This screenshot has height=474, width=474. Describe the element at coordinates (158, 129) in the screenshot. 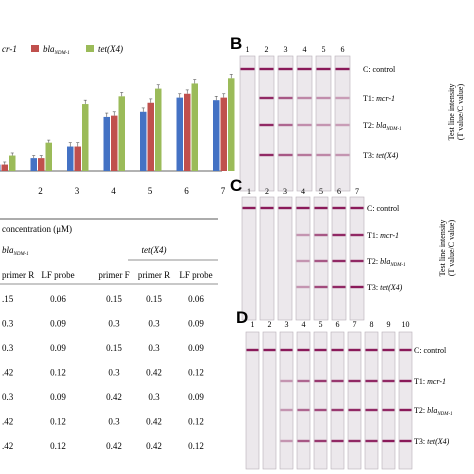

I see `bar-tet-x4--5` at that location.